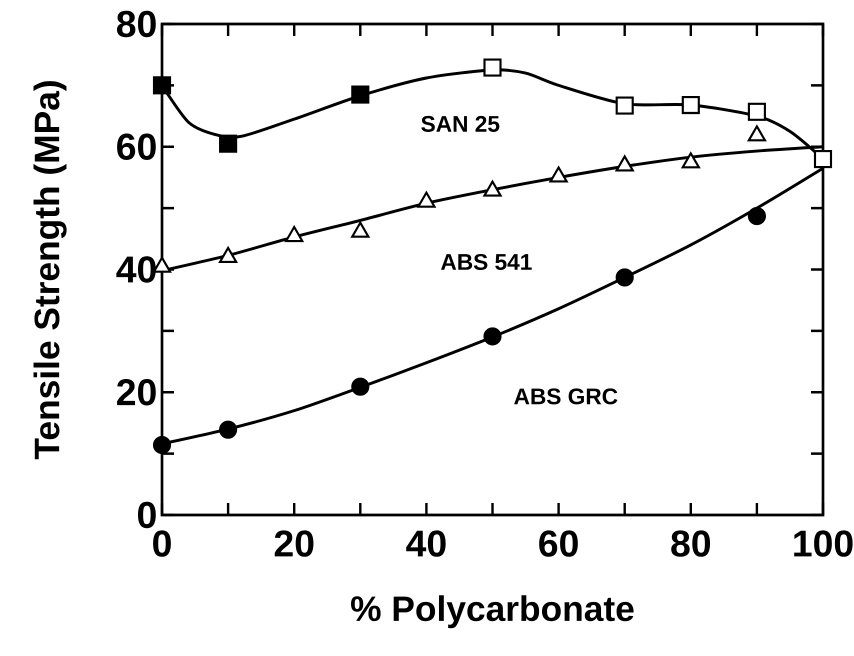 Image resolution: width=854 pixels, height=656 pixels. I want to click on x-tick-label: 80, so click(690, 543).